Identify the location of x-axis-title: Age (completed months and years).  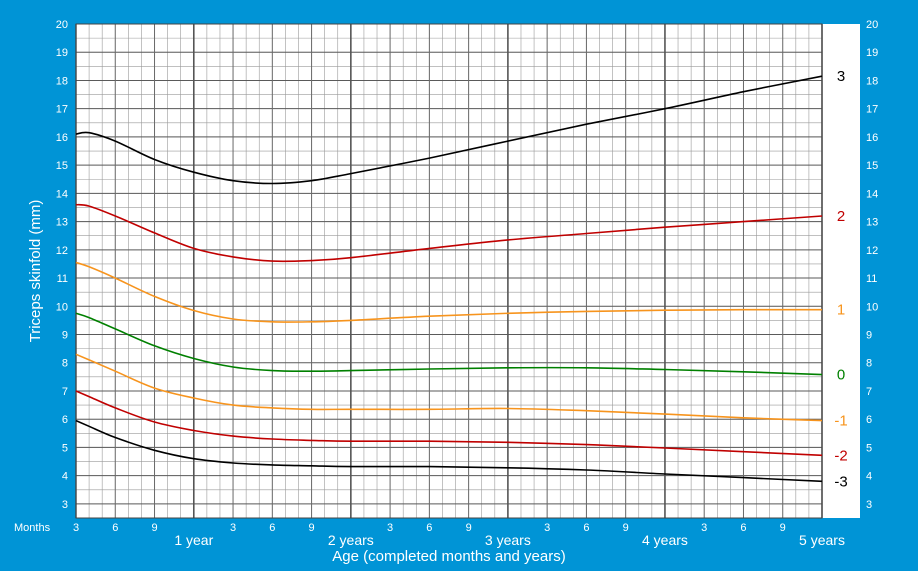
(448, 556).